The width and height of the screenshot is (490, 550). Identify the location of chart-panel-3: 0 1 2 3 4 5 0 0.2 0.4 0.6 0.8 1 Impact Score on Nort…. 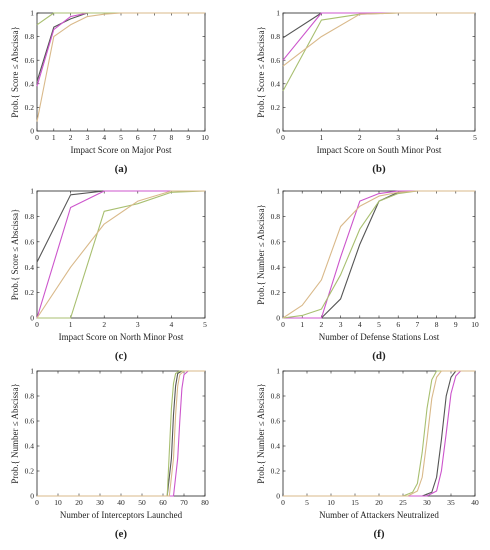
(108, 274).